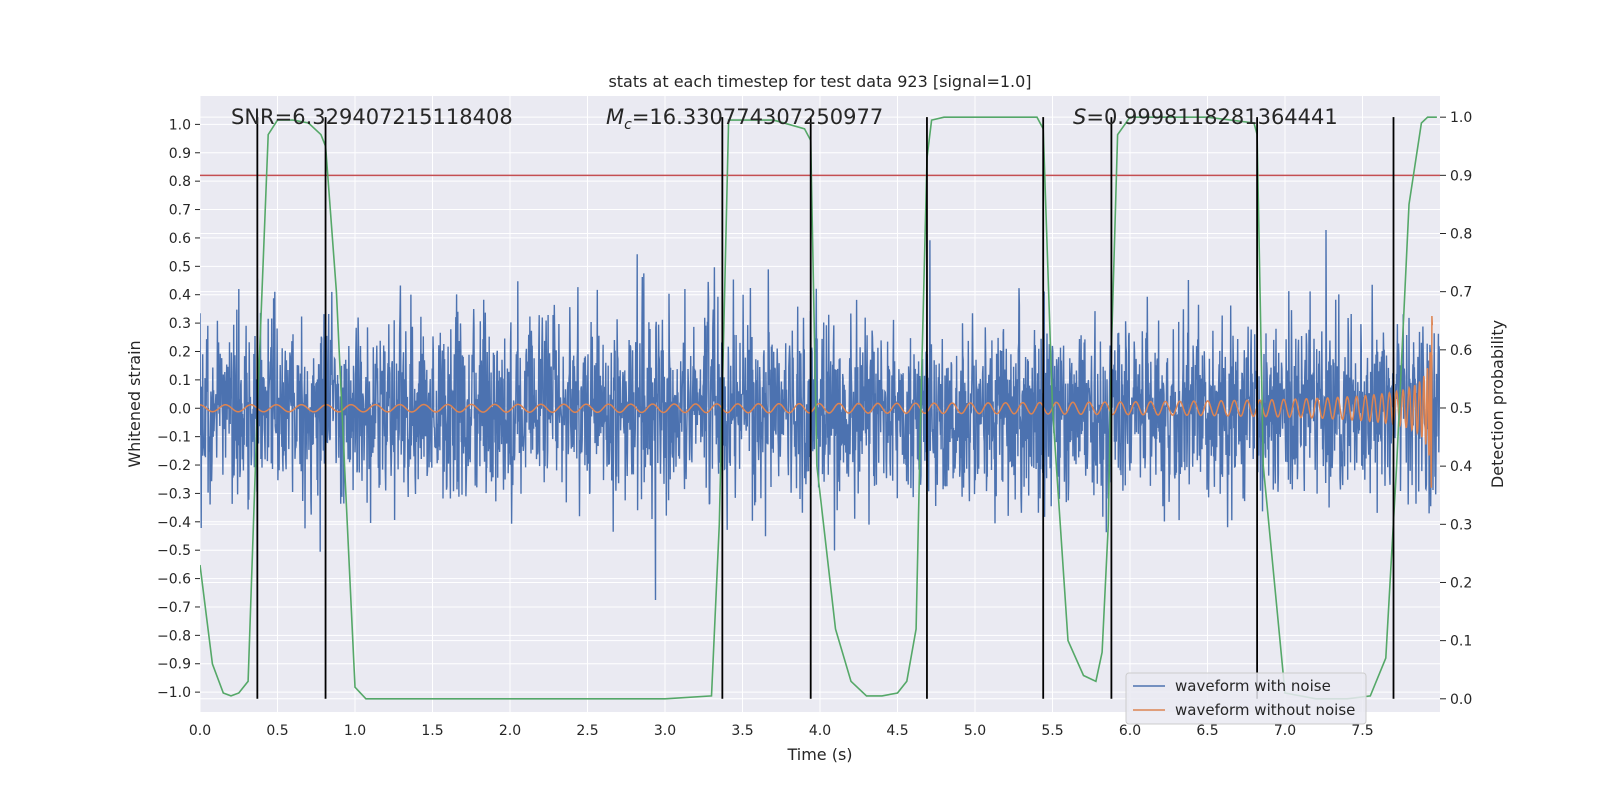 This screenshot has height=800, width=1600. I want to click on annotation-chirp-mass-value: =16.330774307250977, so click(757, 117).